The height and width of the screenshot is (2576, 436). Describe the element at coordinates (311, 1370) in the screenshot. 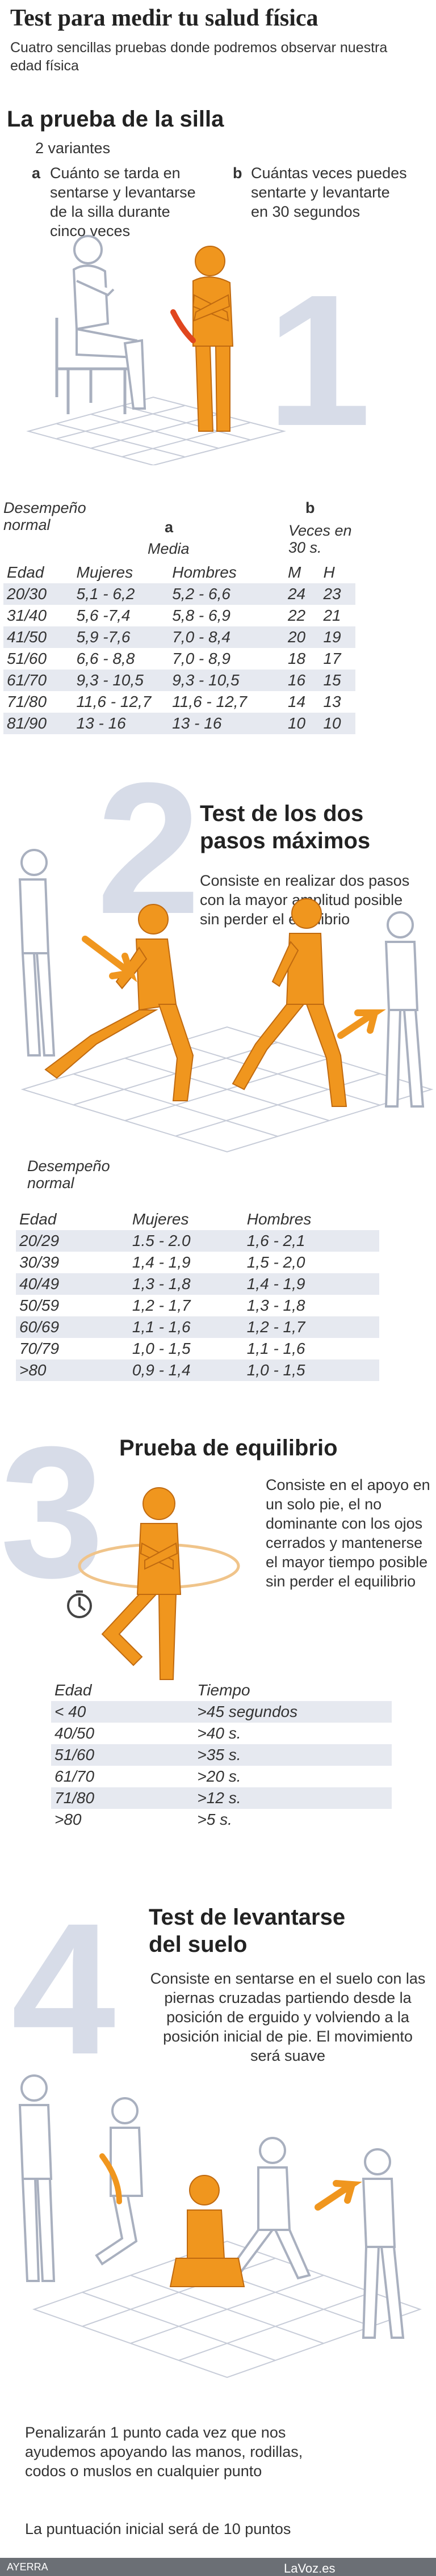

I see `cell-hombres: 1,0 - 1,5` at that location.